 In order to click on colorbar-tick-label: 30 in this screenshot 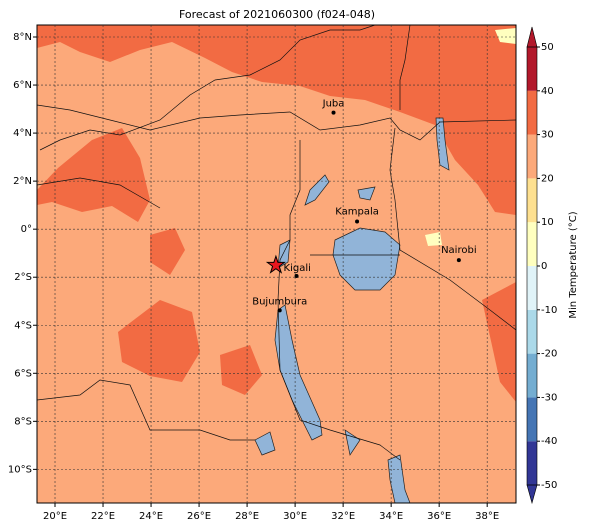, I will do `click(547, 135)`.